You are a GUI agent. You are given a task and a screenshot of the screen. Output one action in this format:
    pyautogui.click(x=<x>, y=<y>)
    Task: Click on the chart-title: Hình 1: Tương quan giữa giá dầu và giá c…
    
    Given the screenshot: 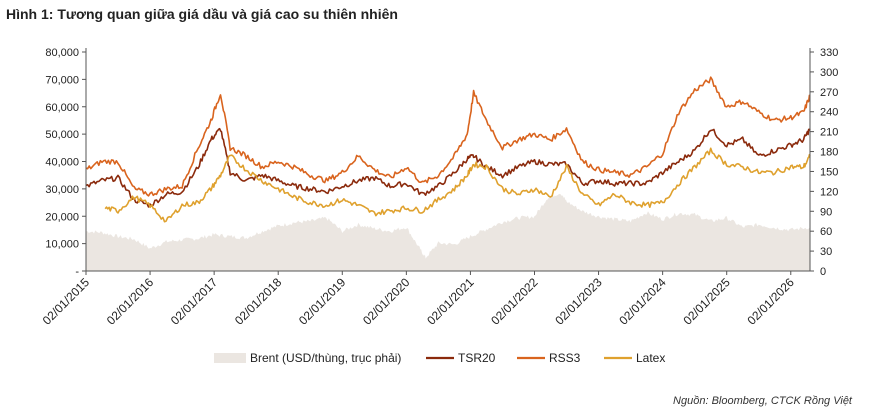 What is the action you would take?
    pyautogui.click(x=202, y=14)
    